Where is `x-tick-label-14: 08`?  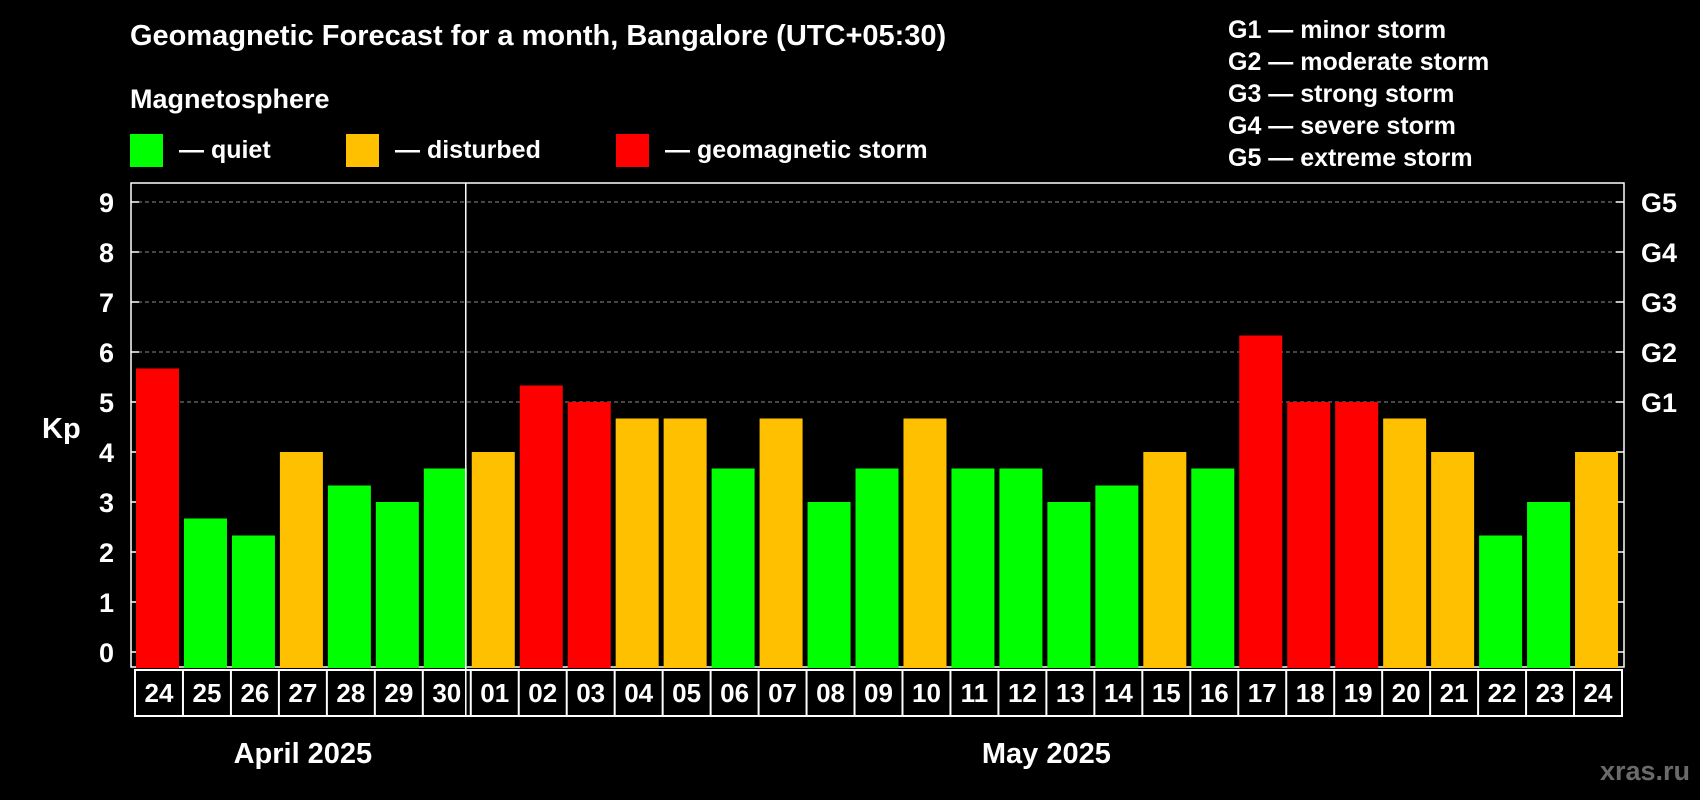
x-tick-label-14: 08 is located at coordinates (830, 693).